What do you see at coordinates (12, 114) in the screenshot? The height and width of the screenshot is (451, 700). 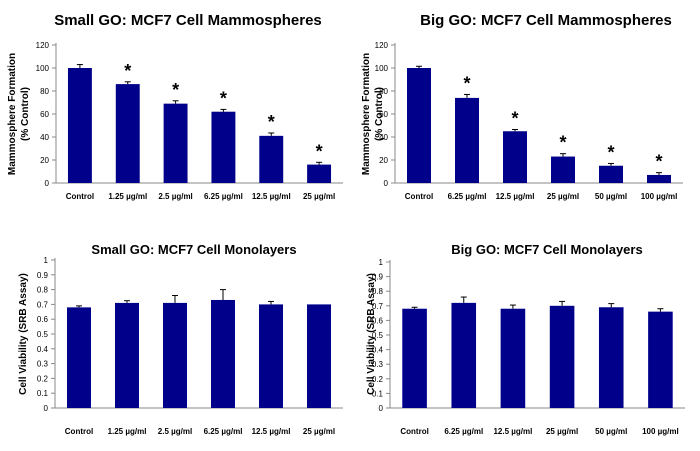 I see `y-axis-label-line: Mammosphere Formation` at bounding box center [12, 114].